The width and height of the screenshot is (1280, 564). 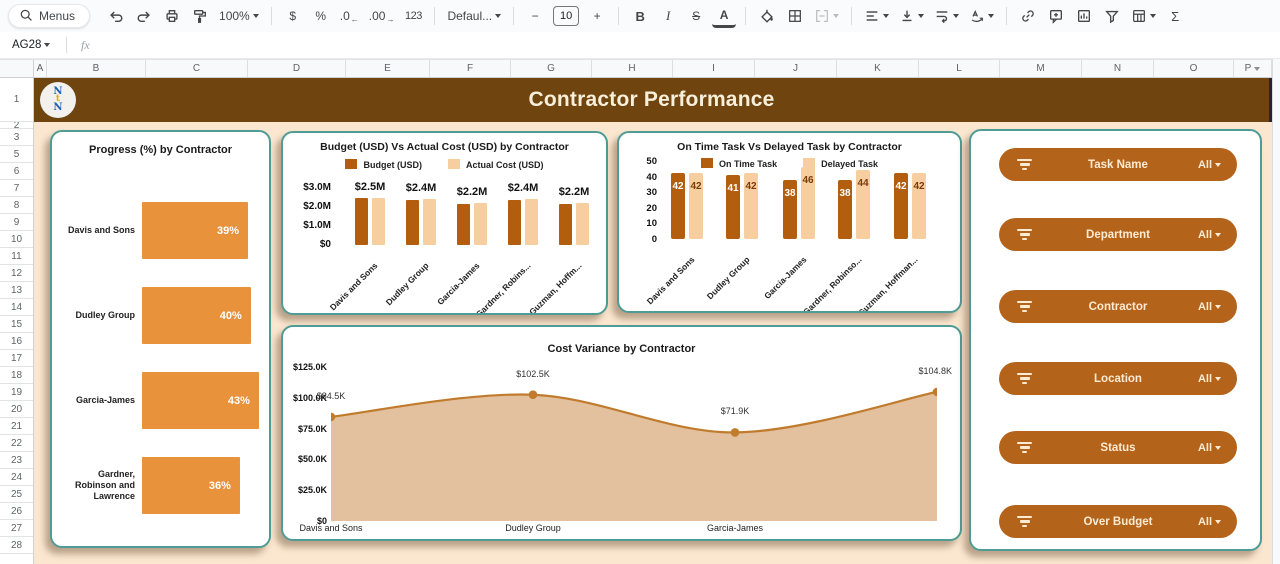 What do you see at coordinates (767, 16) in the screenshot?
I see `fill-color-button` at bounding box center [767, 16].